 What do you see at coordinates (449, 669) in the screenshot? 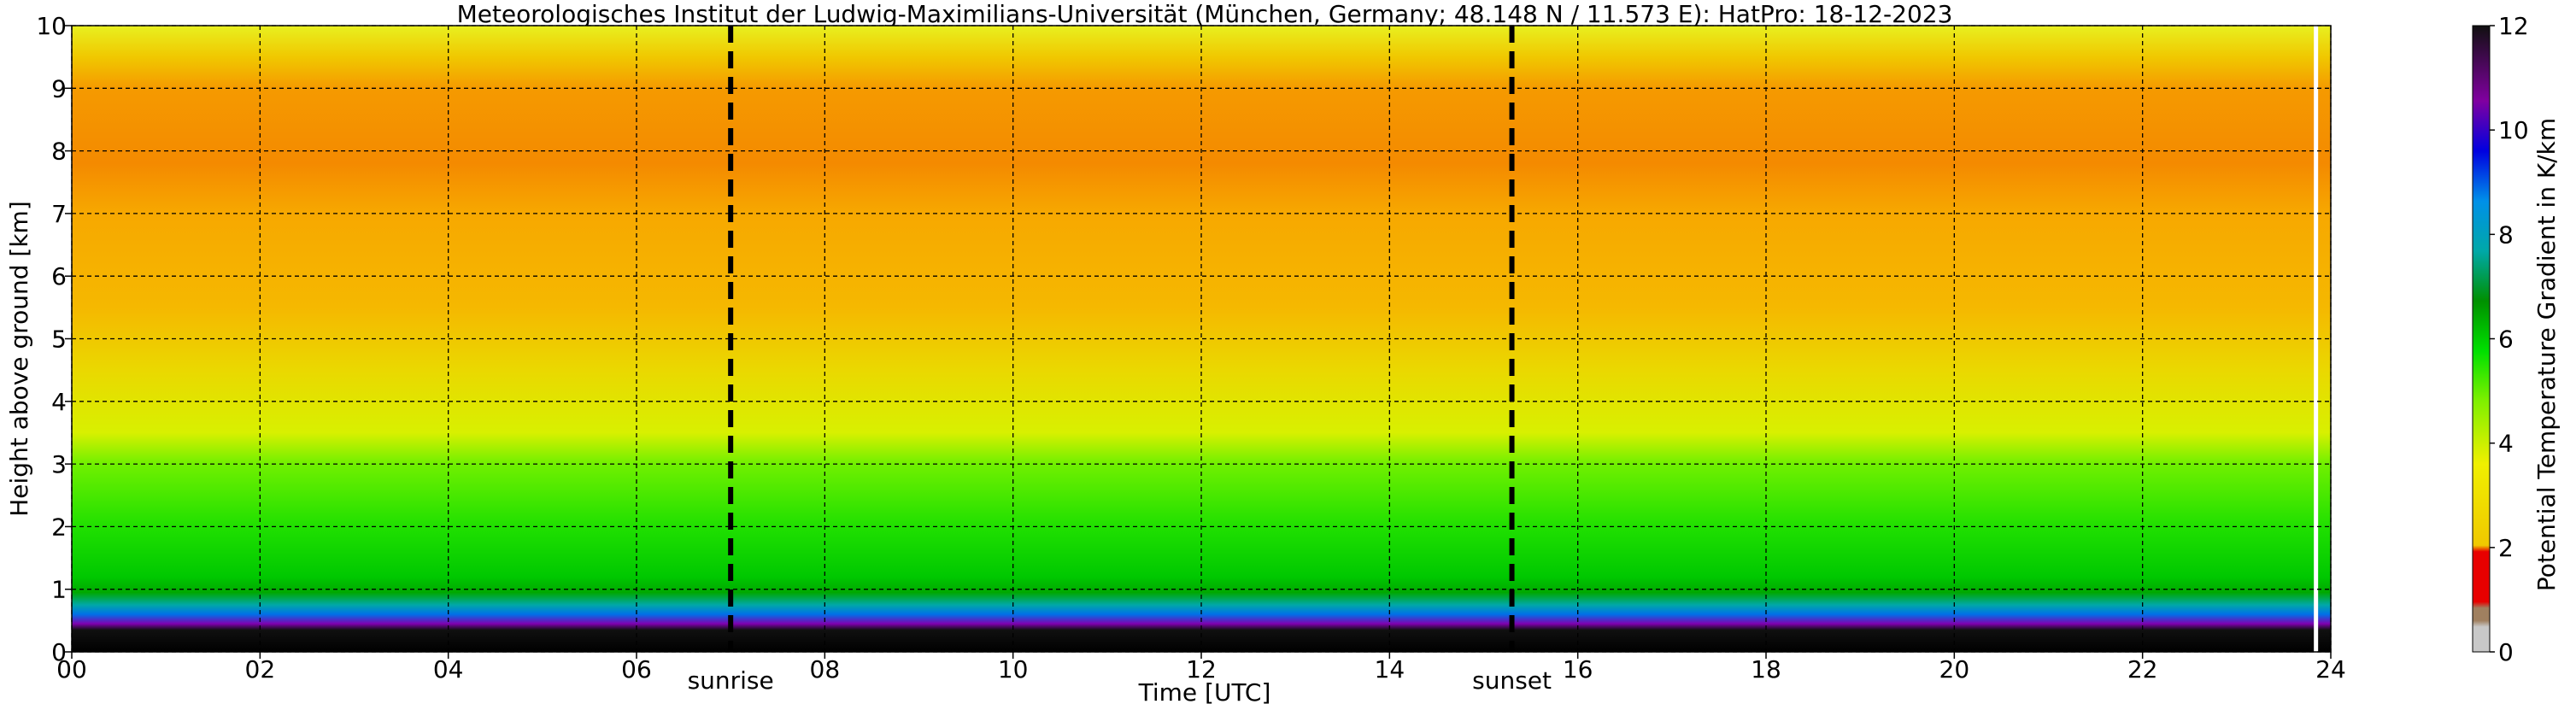
I see `x-tick-label: 04` at bounding box center [449, 669].